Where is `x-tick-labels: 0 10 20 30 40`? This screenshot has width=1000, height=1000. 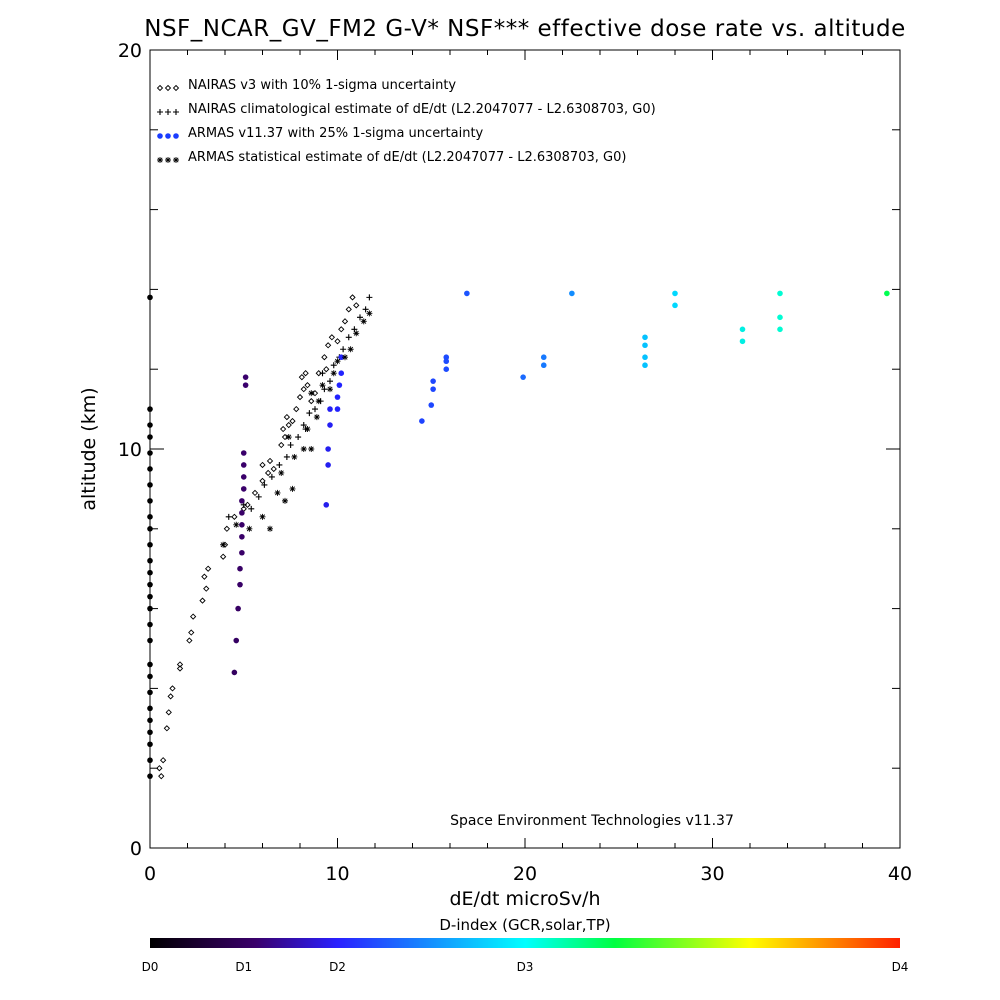 x-tick-labels: 0 10 20 30 40 is located at coordinates (528, 874).